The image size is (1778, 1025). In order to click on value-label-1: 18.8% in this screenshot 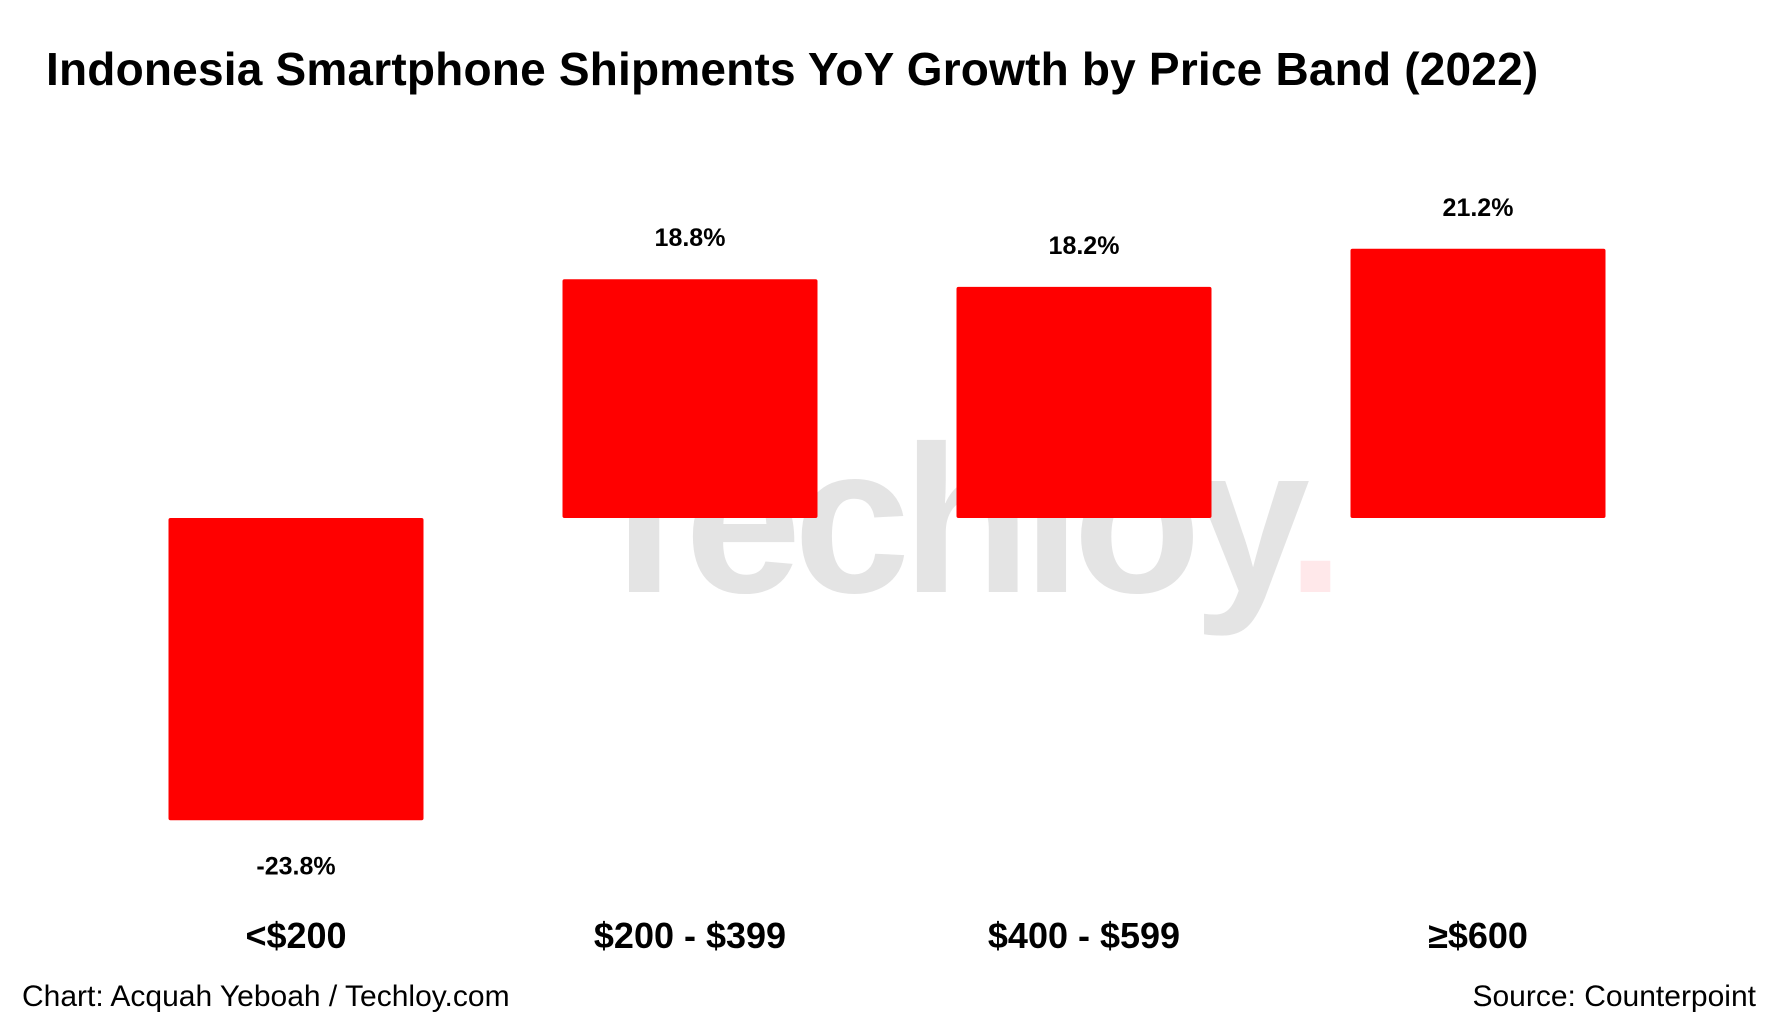, I will do `click(690, 238)`.